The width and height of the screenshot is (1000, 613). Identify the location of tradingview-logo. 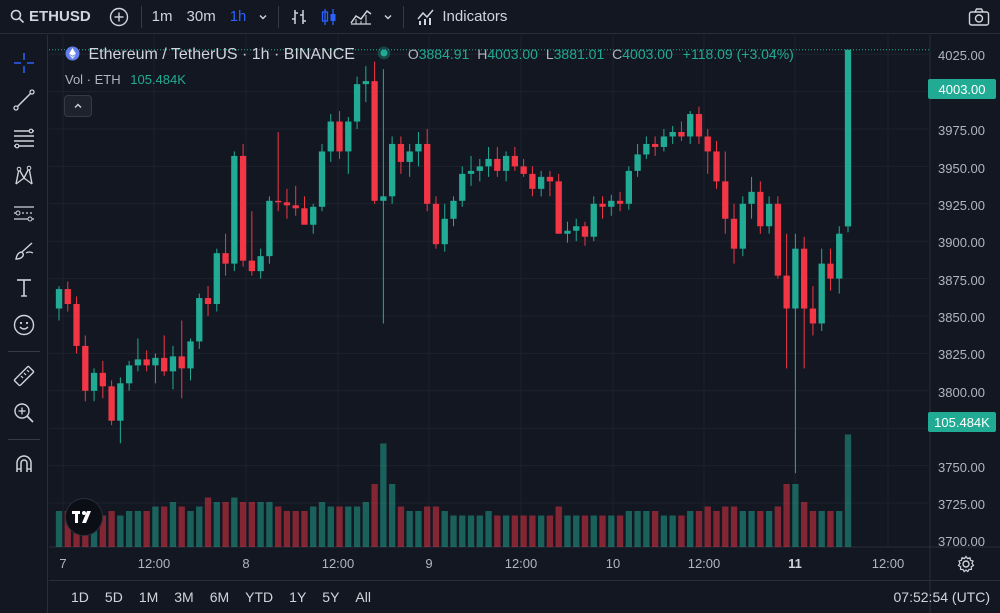
(84, 517).